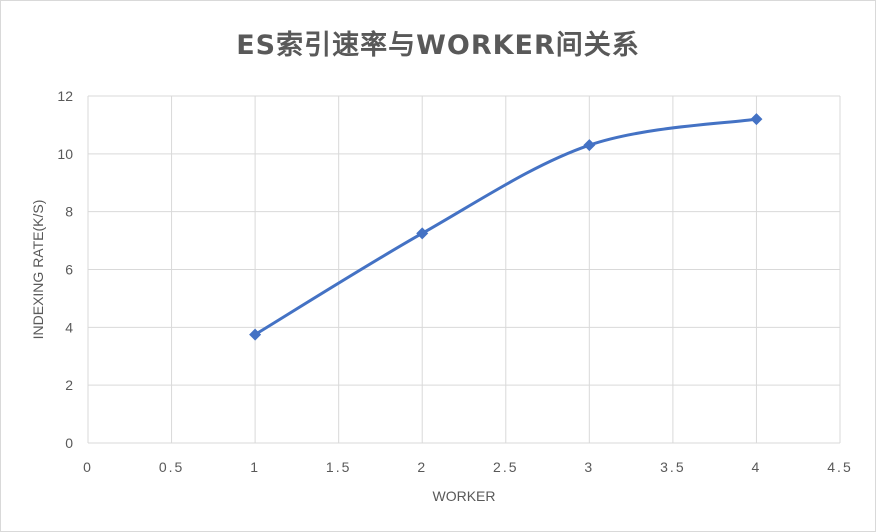 This screenshot has width=876, height=532. Describe the element at coordinates (69, 327) in the screenshot. I see `y-tick-label-2: 4` at that location.